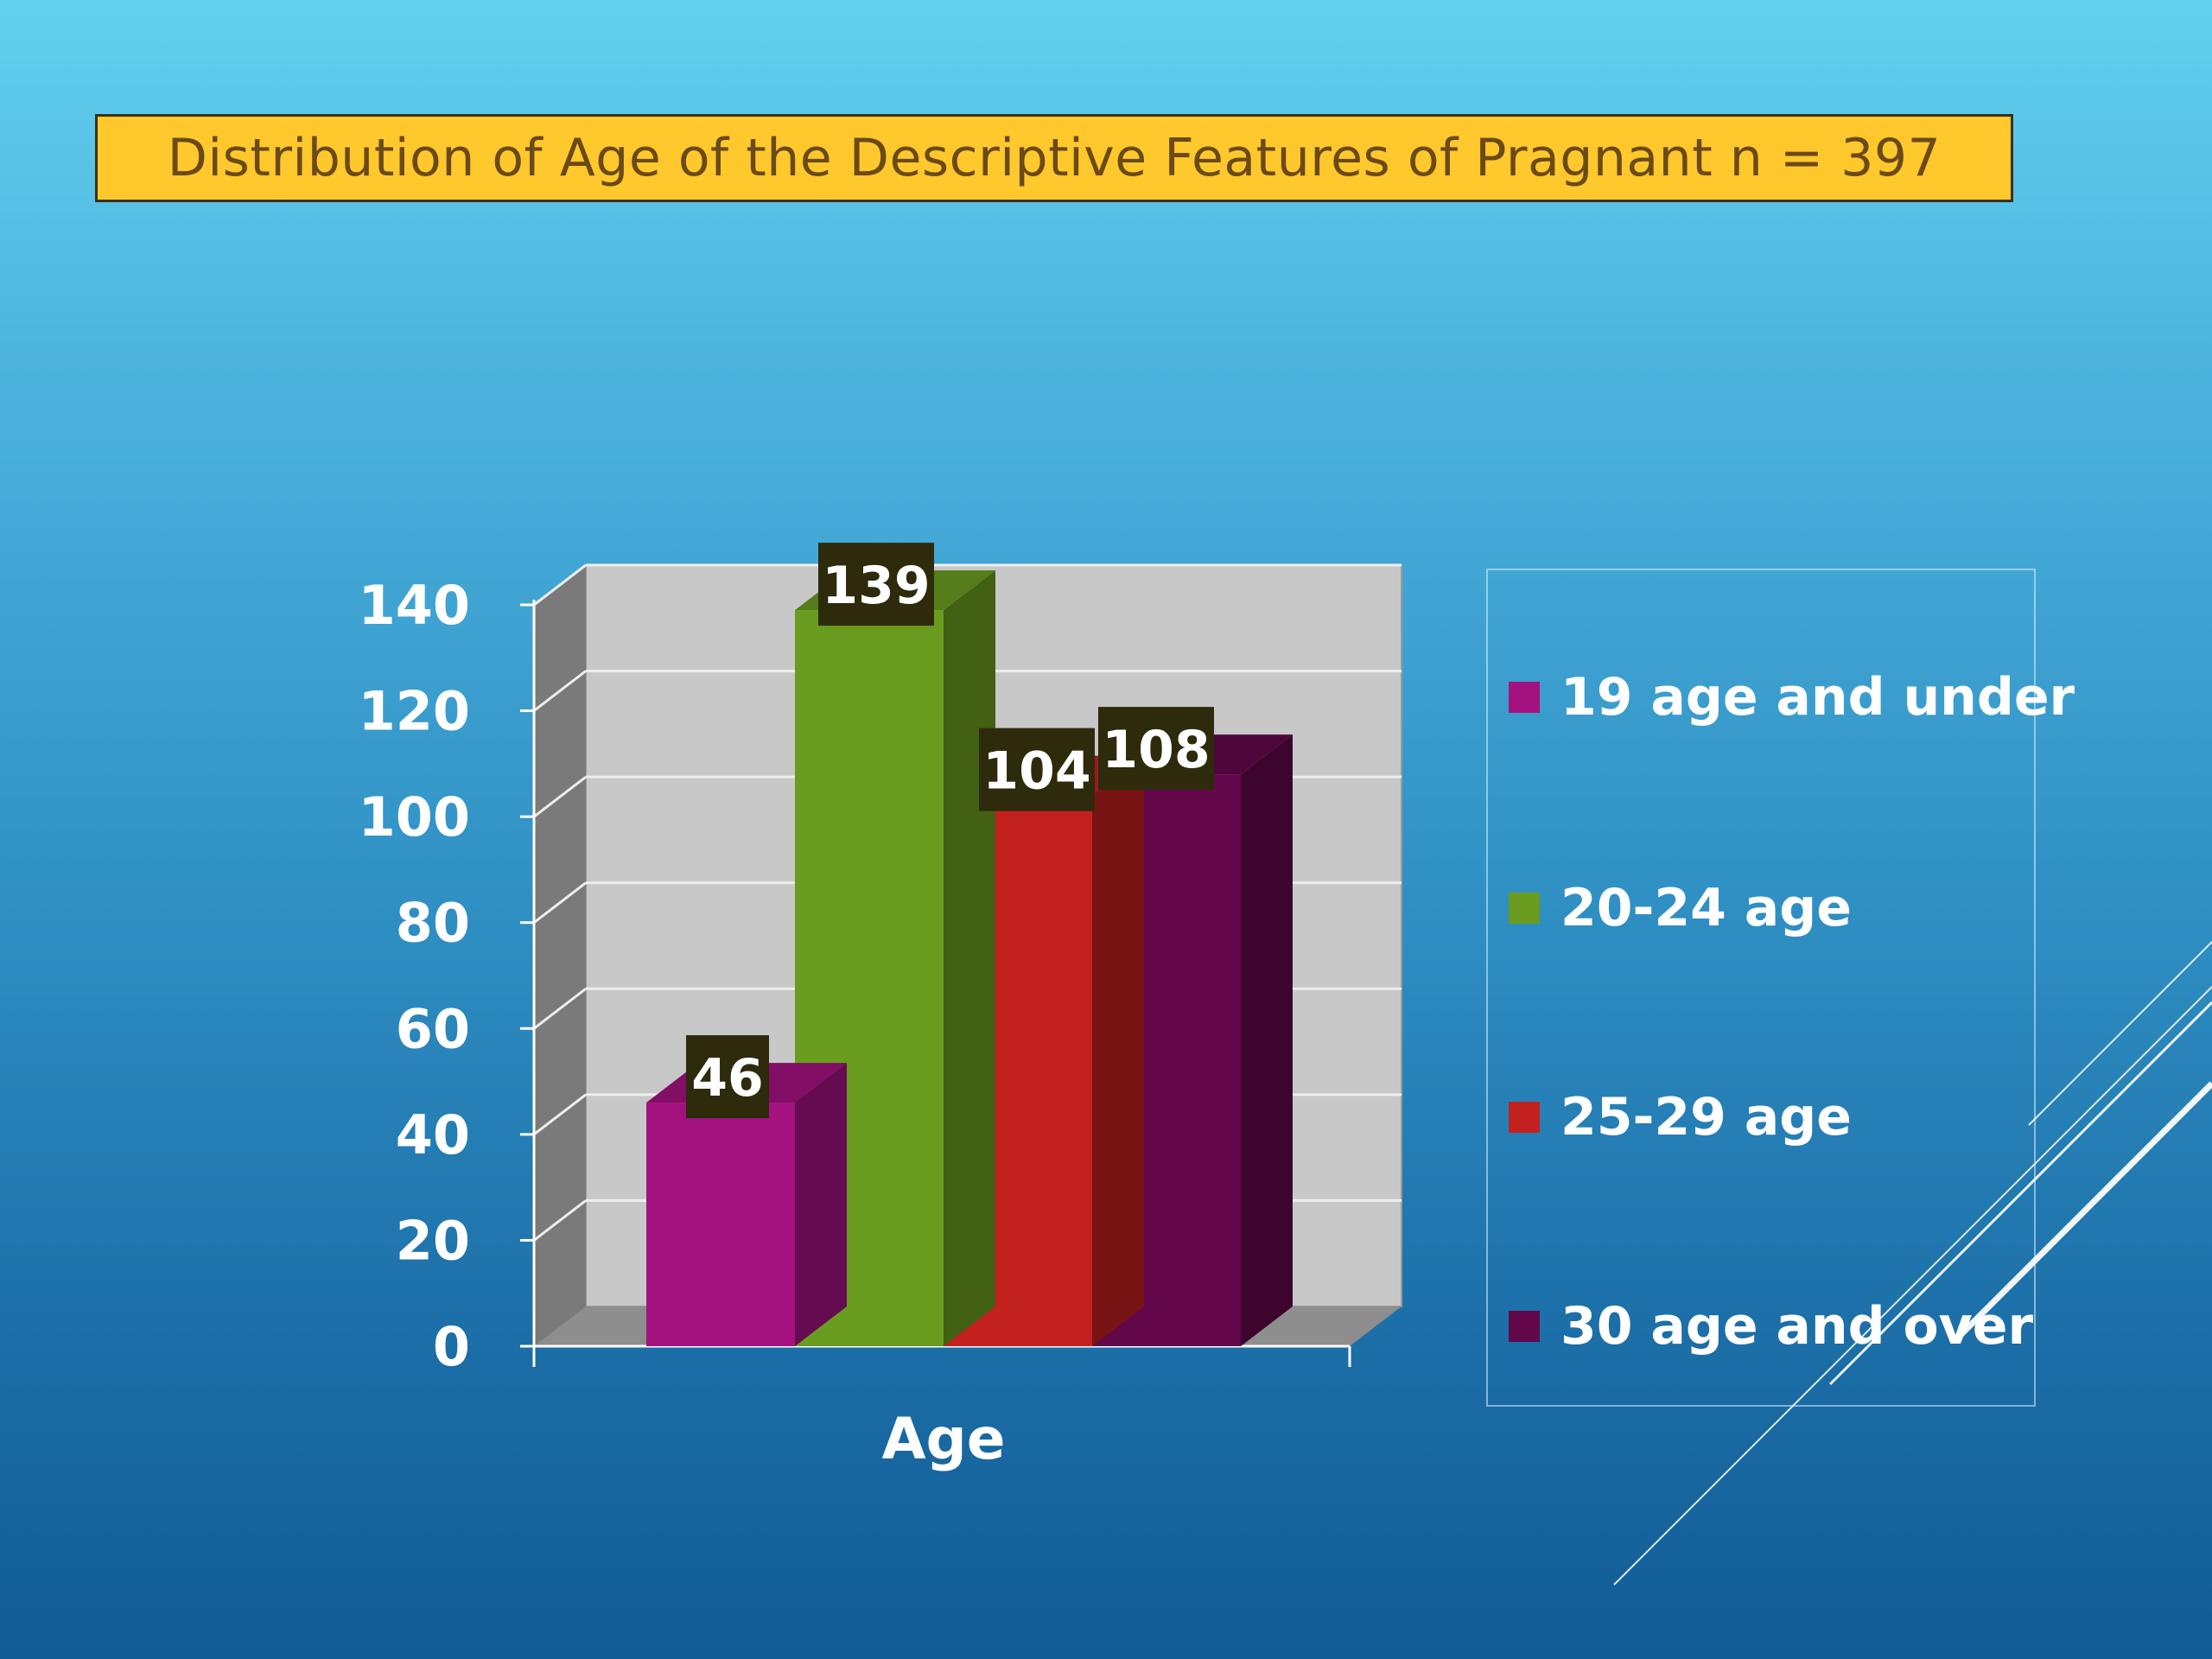 This screenshot has width=2212, height=1659. I want to click on data-label: 108, so click(1156, 750).